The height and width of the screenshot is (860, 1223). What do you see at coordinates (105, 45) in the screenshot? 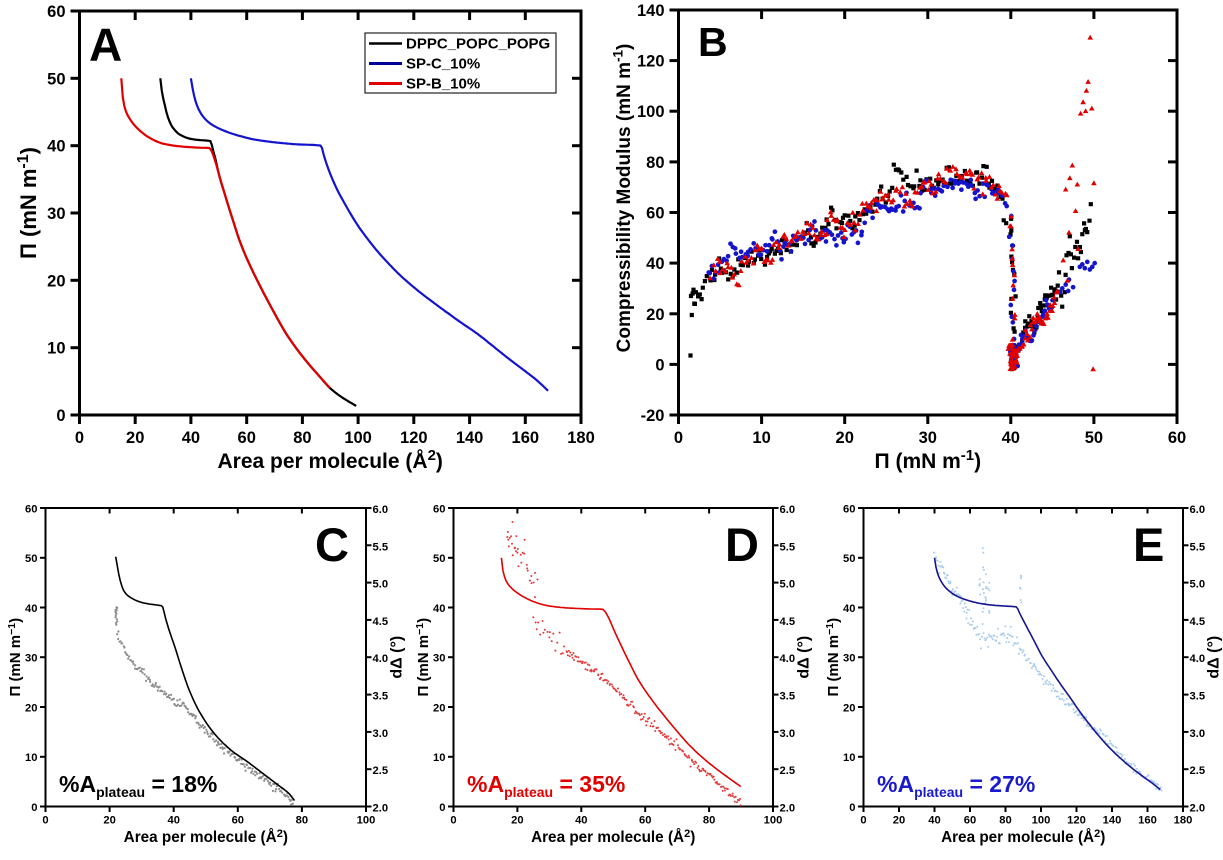
I see `svg-text: A` at bounding box center [105, 45].